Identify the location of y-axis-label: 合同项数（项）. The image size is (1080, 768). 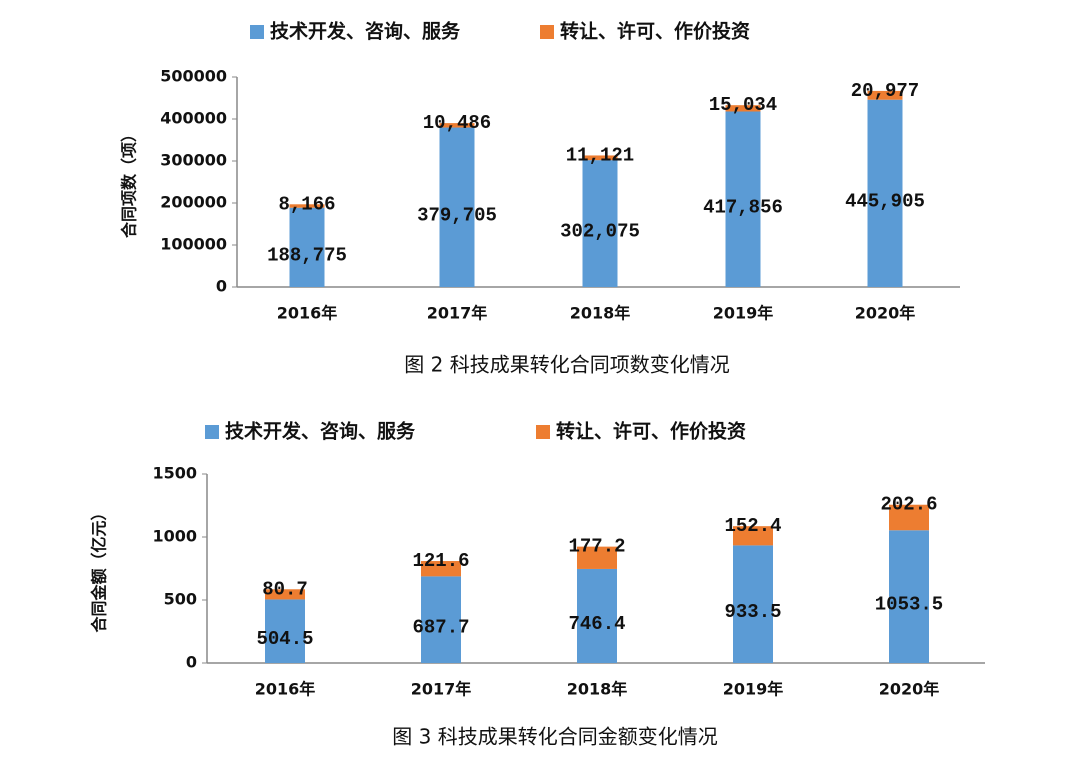
(129, 182).